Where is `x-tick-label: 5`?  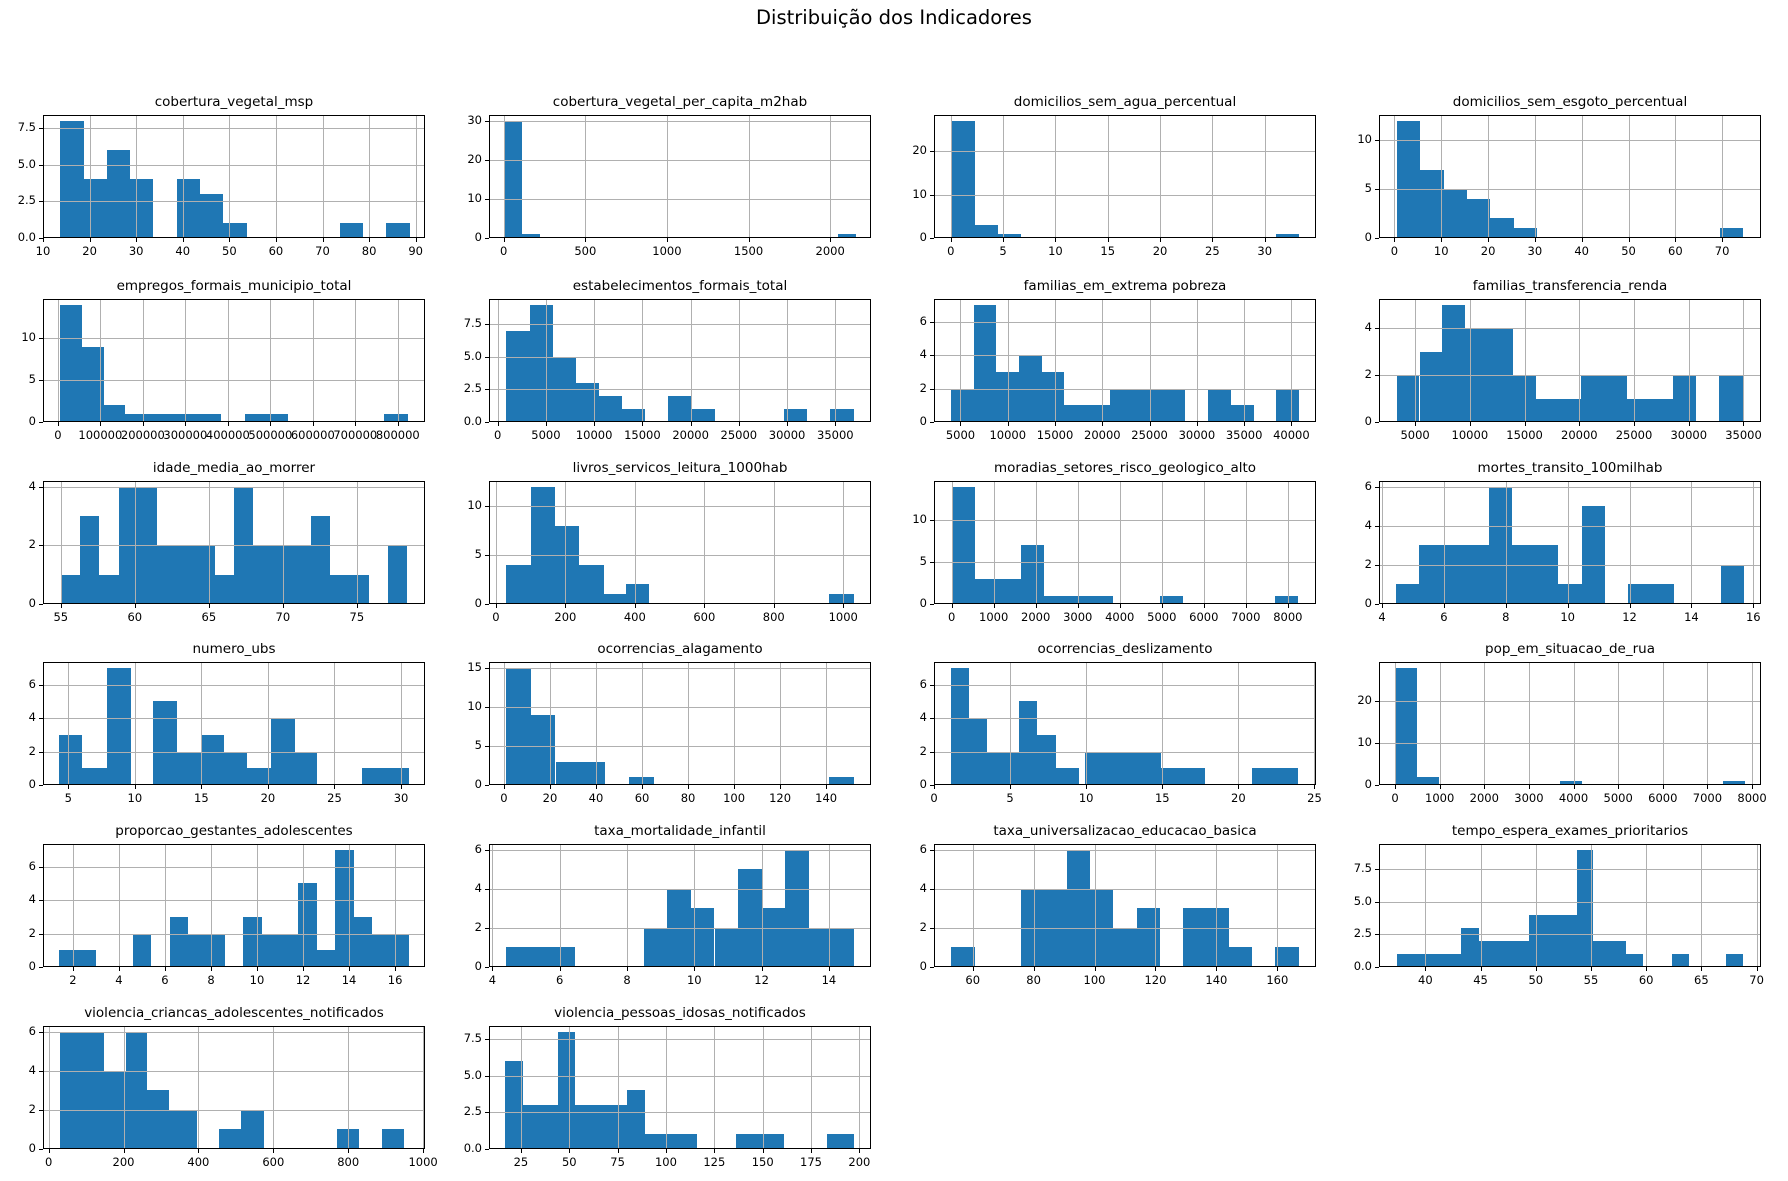 x-tick-label: 5 is located at coordinates (1010, 798).